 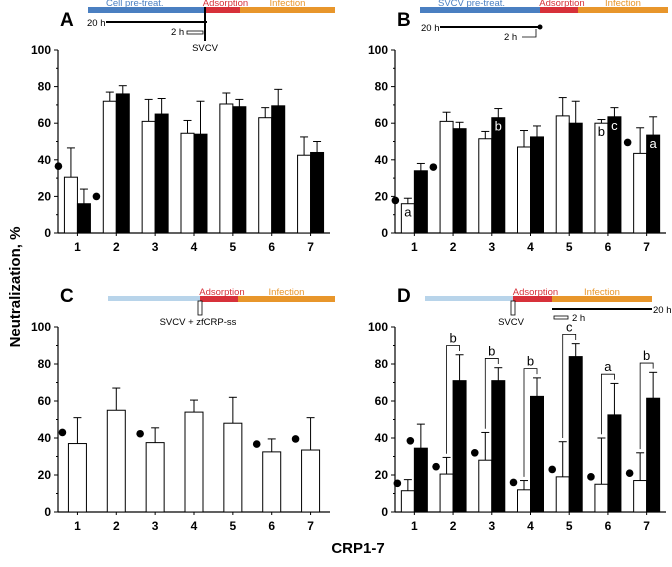 I want to click on significance-letter: a, so click(x=608, y=366).